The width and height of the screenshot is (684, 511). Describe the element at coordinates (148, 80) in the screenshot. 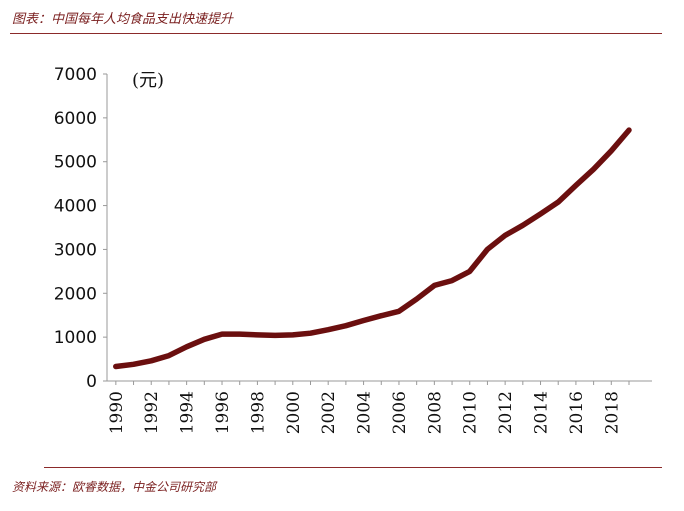

I see `unit-label: (元)` at that location.